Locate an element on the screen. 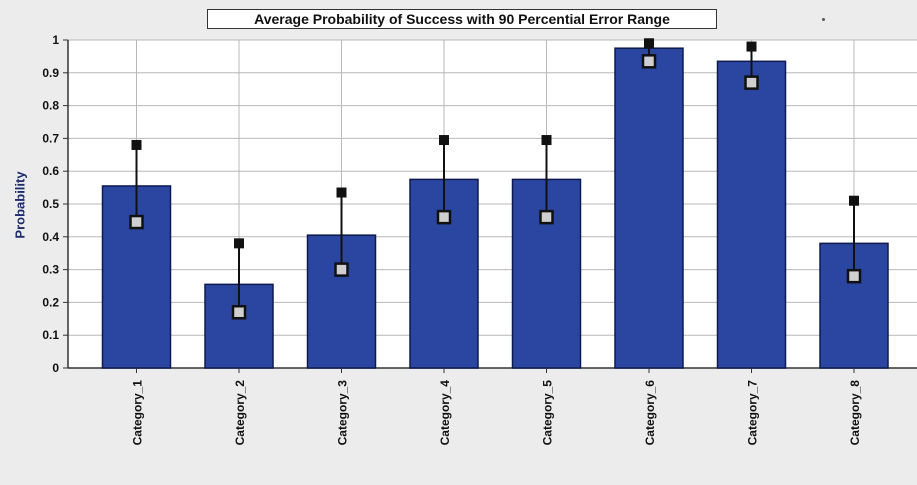  y-tick-label: 0.1 is located at coordinates (50, 335).